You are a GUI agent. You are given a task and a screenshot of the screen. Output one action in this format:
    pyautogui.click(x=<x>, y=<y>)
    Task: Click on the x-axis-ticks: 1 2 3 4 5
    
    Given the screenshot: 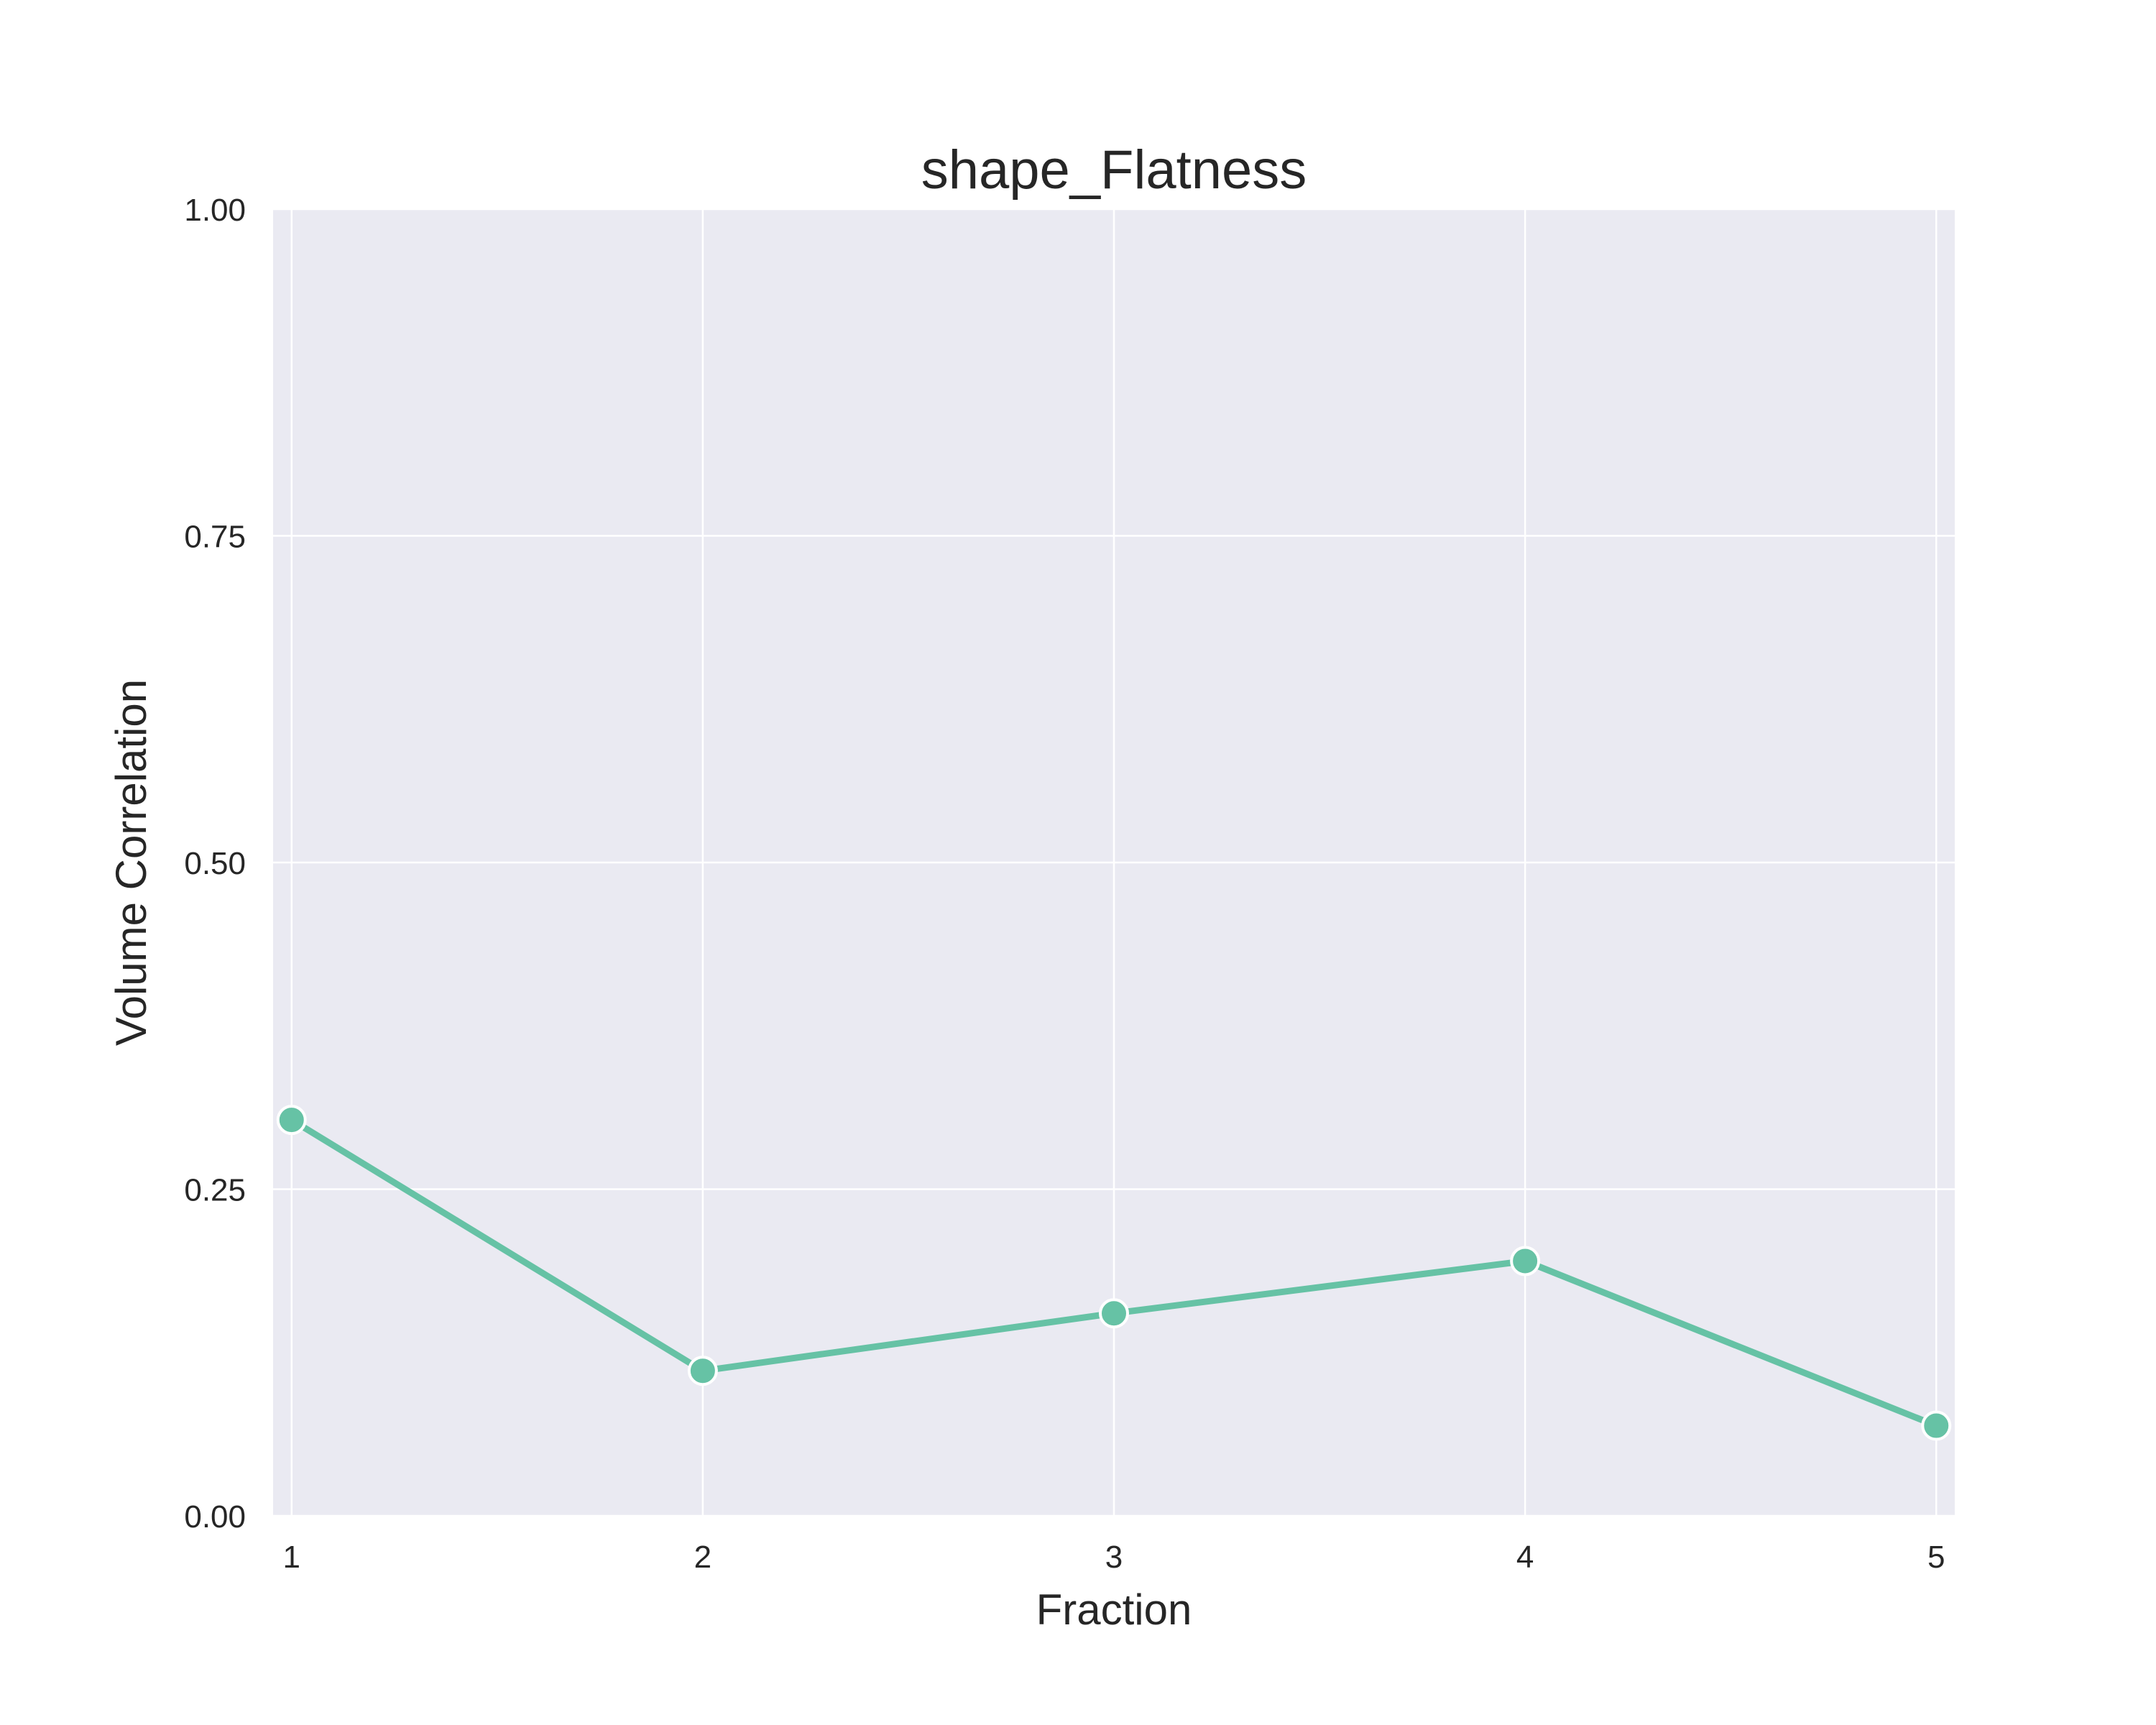 What is the action you would take?
    pyautogui.click(x=1114, y=1557)
    